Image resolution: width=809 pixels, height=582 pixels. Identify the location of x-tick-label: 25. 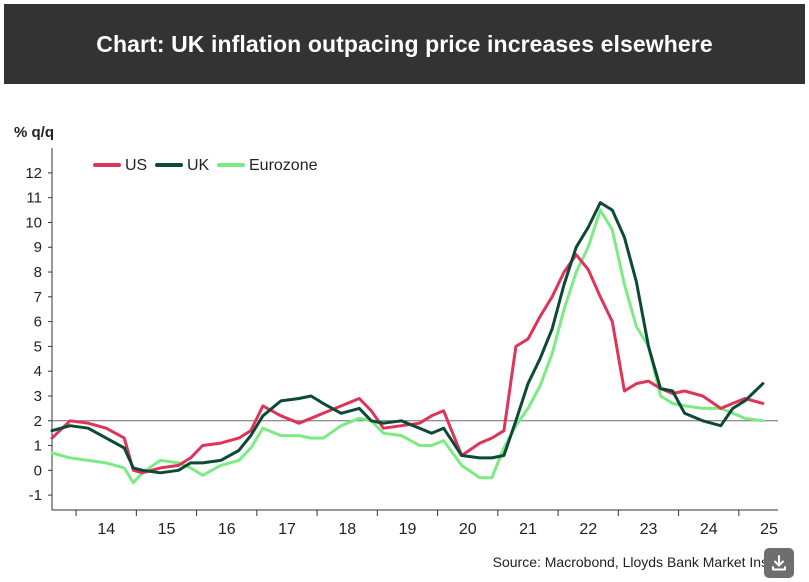
(769, 529).